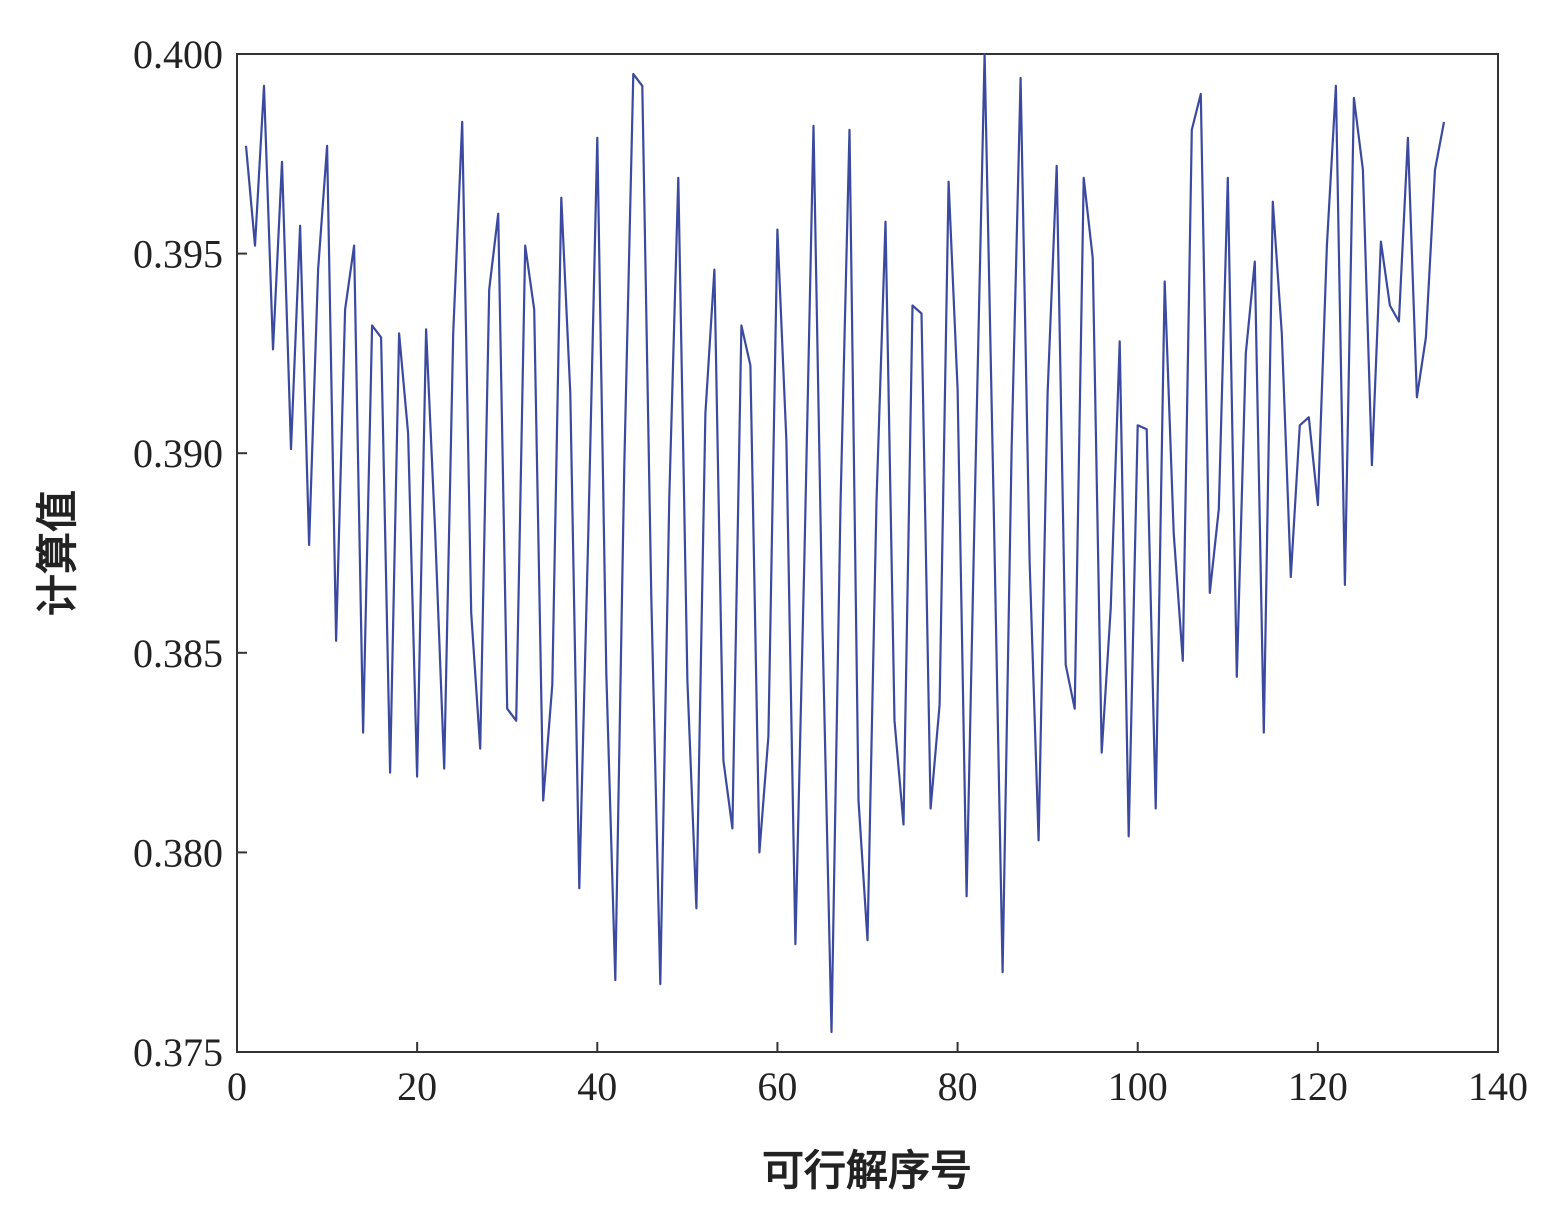  What do you see at coordinates (1498, 1086) in the screenshot?
I see `x-tick-label: 140` at bounding box center [1498, 1086].